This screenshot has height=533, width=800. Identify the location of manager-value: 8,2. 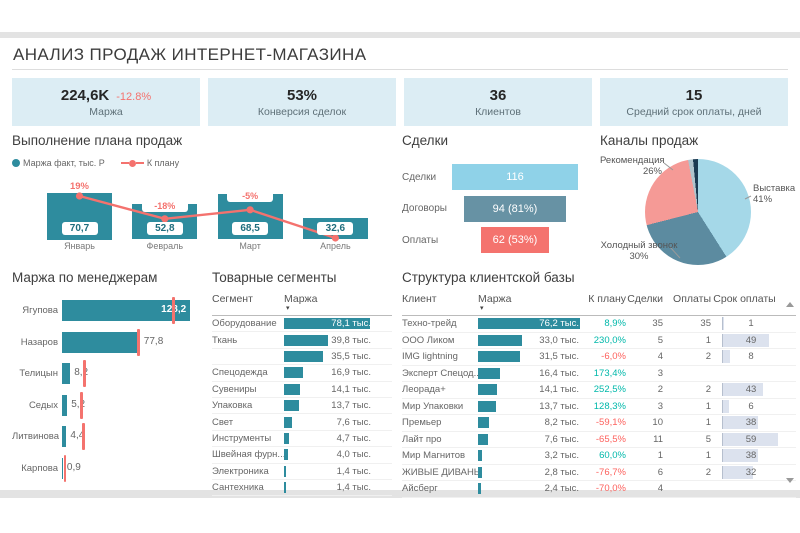
(81, 372).